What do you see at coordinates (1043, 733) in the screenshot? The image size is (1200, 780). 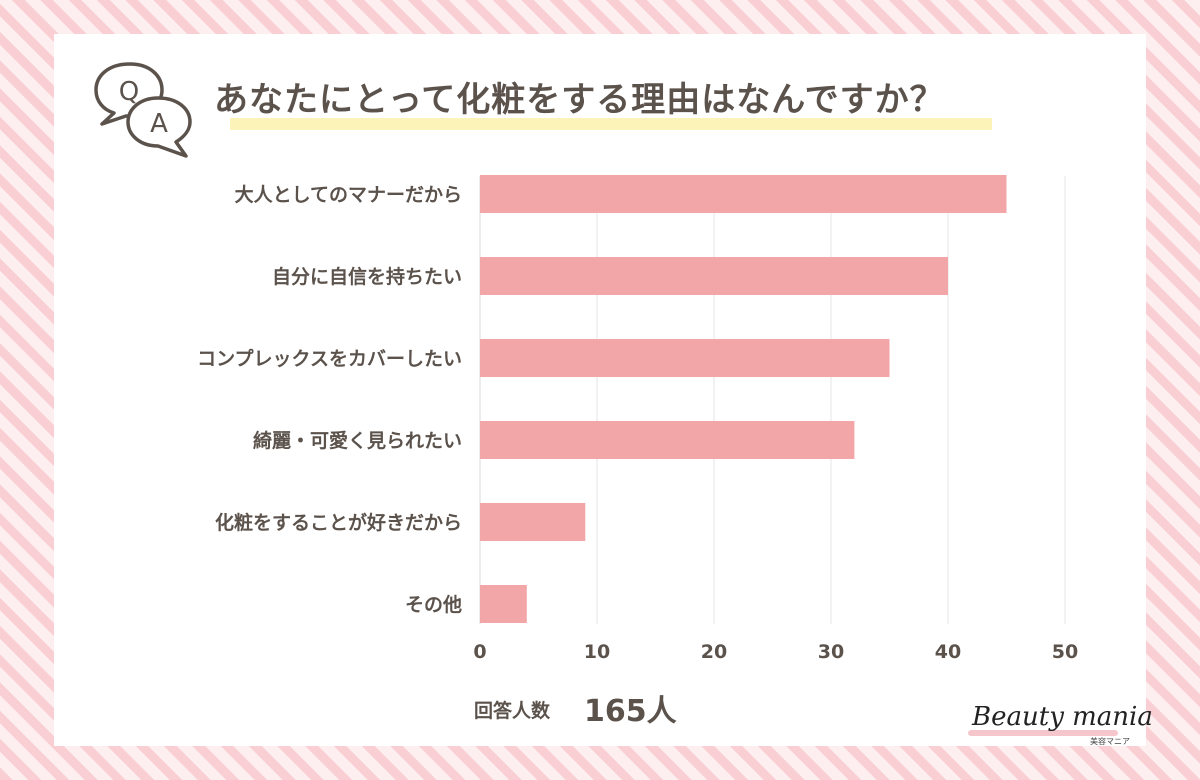 I see `brand-swash` at bounding box center [1043, 733].